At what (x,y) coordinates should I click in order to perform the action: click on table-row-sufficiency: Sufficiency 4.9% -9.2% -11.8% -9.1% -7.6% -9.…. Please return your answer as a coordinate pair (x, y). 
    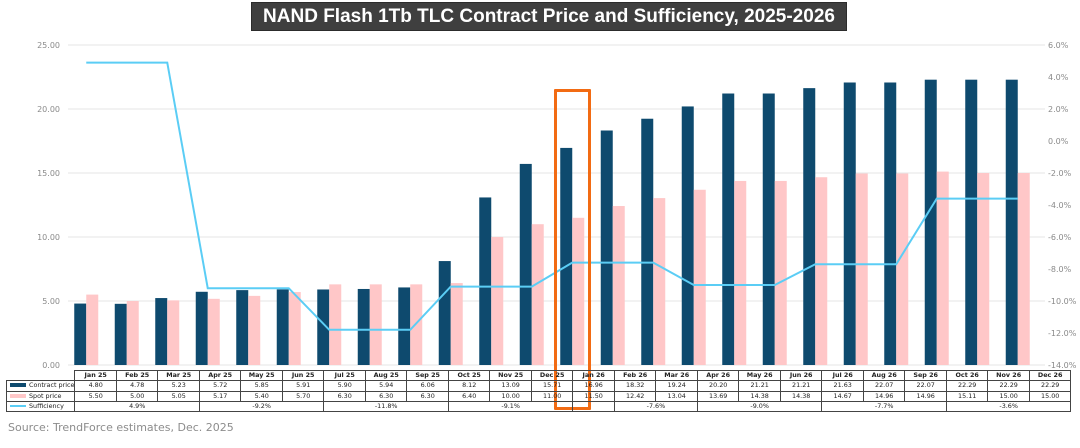
    Looking at the image, I should click on (538, 406).